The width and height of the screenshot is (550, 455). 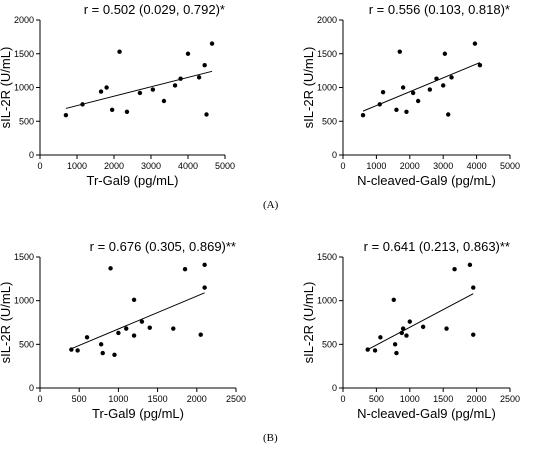 What do you see at coordinates (510, 399) in the screenshot?
I see `x-tick-label: 2500` at bounding box center [510, 399].